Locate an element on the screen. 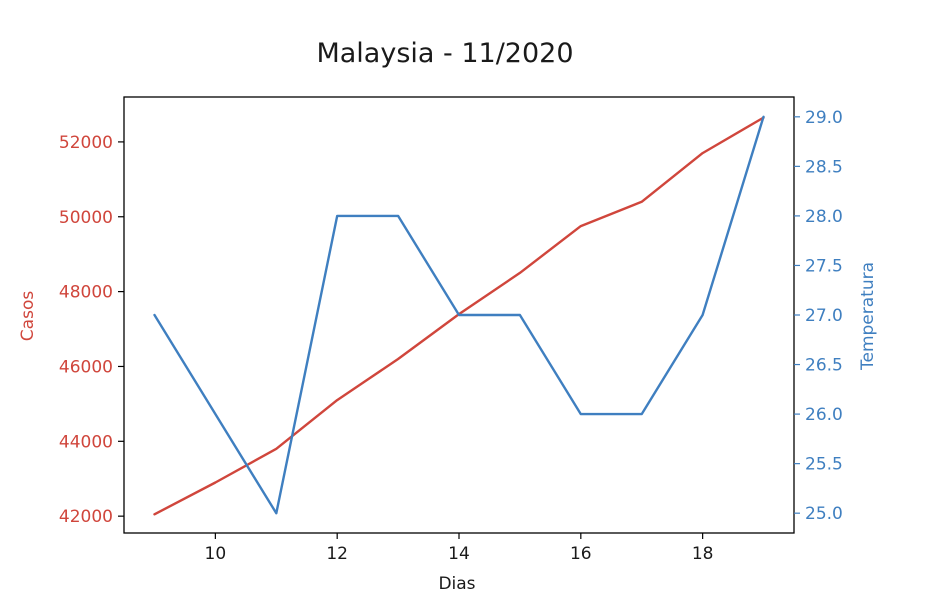  right-y-tick-label: 25.0 is located at coordinates (824, 514).